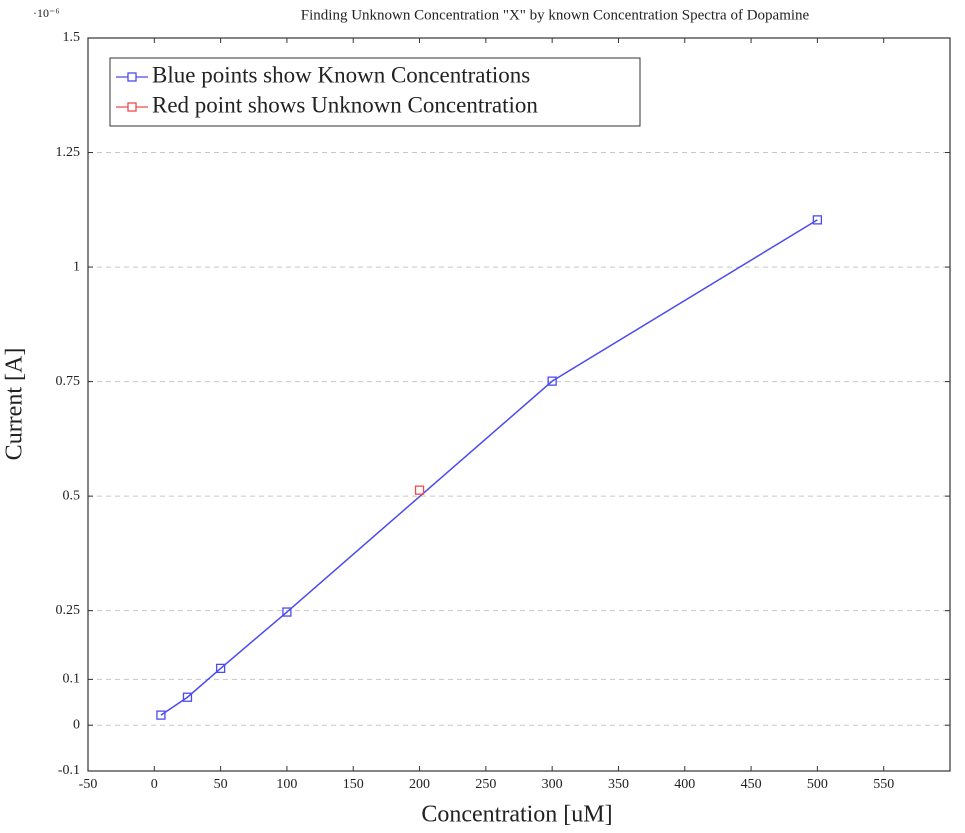  I want to click on x-tick-label: 50, so click(221, 784).